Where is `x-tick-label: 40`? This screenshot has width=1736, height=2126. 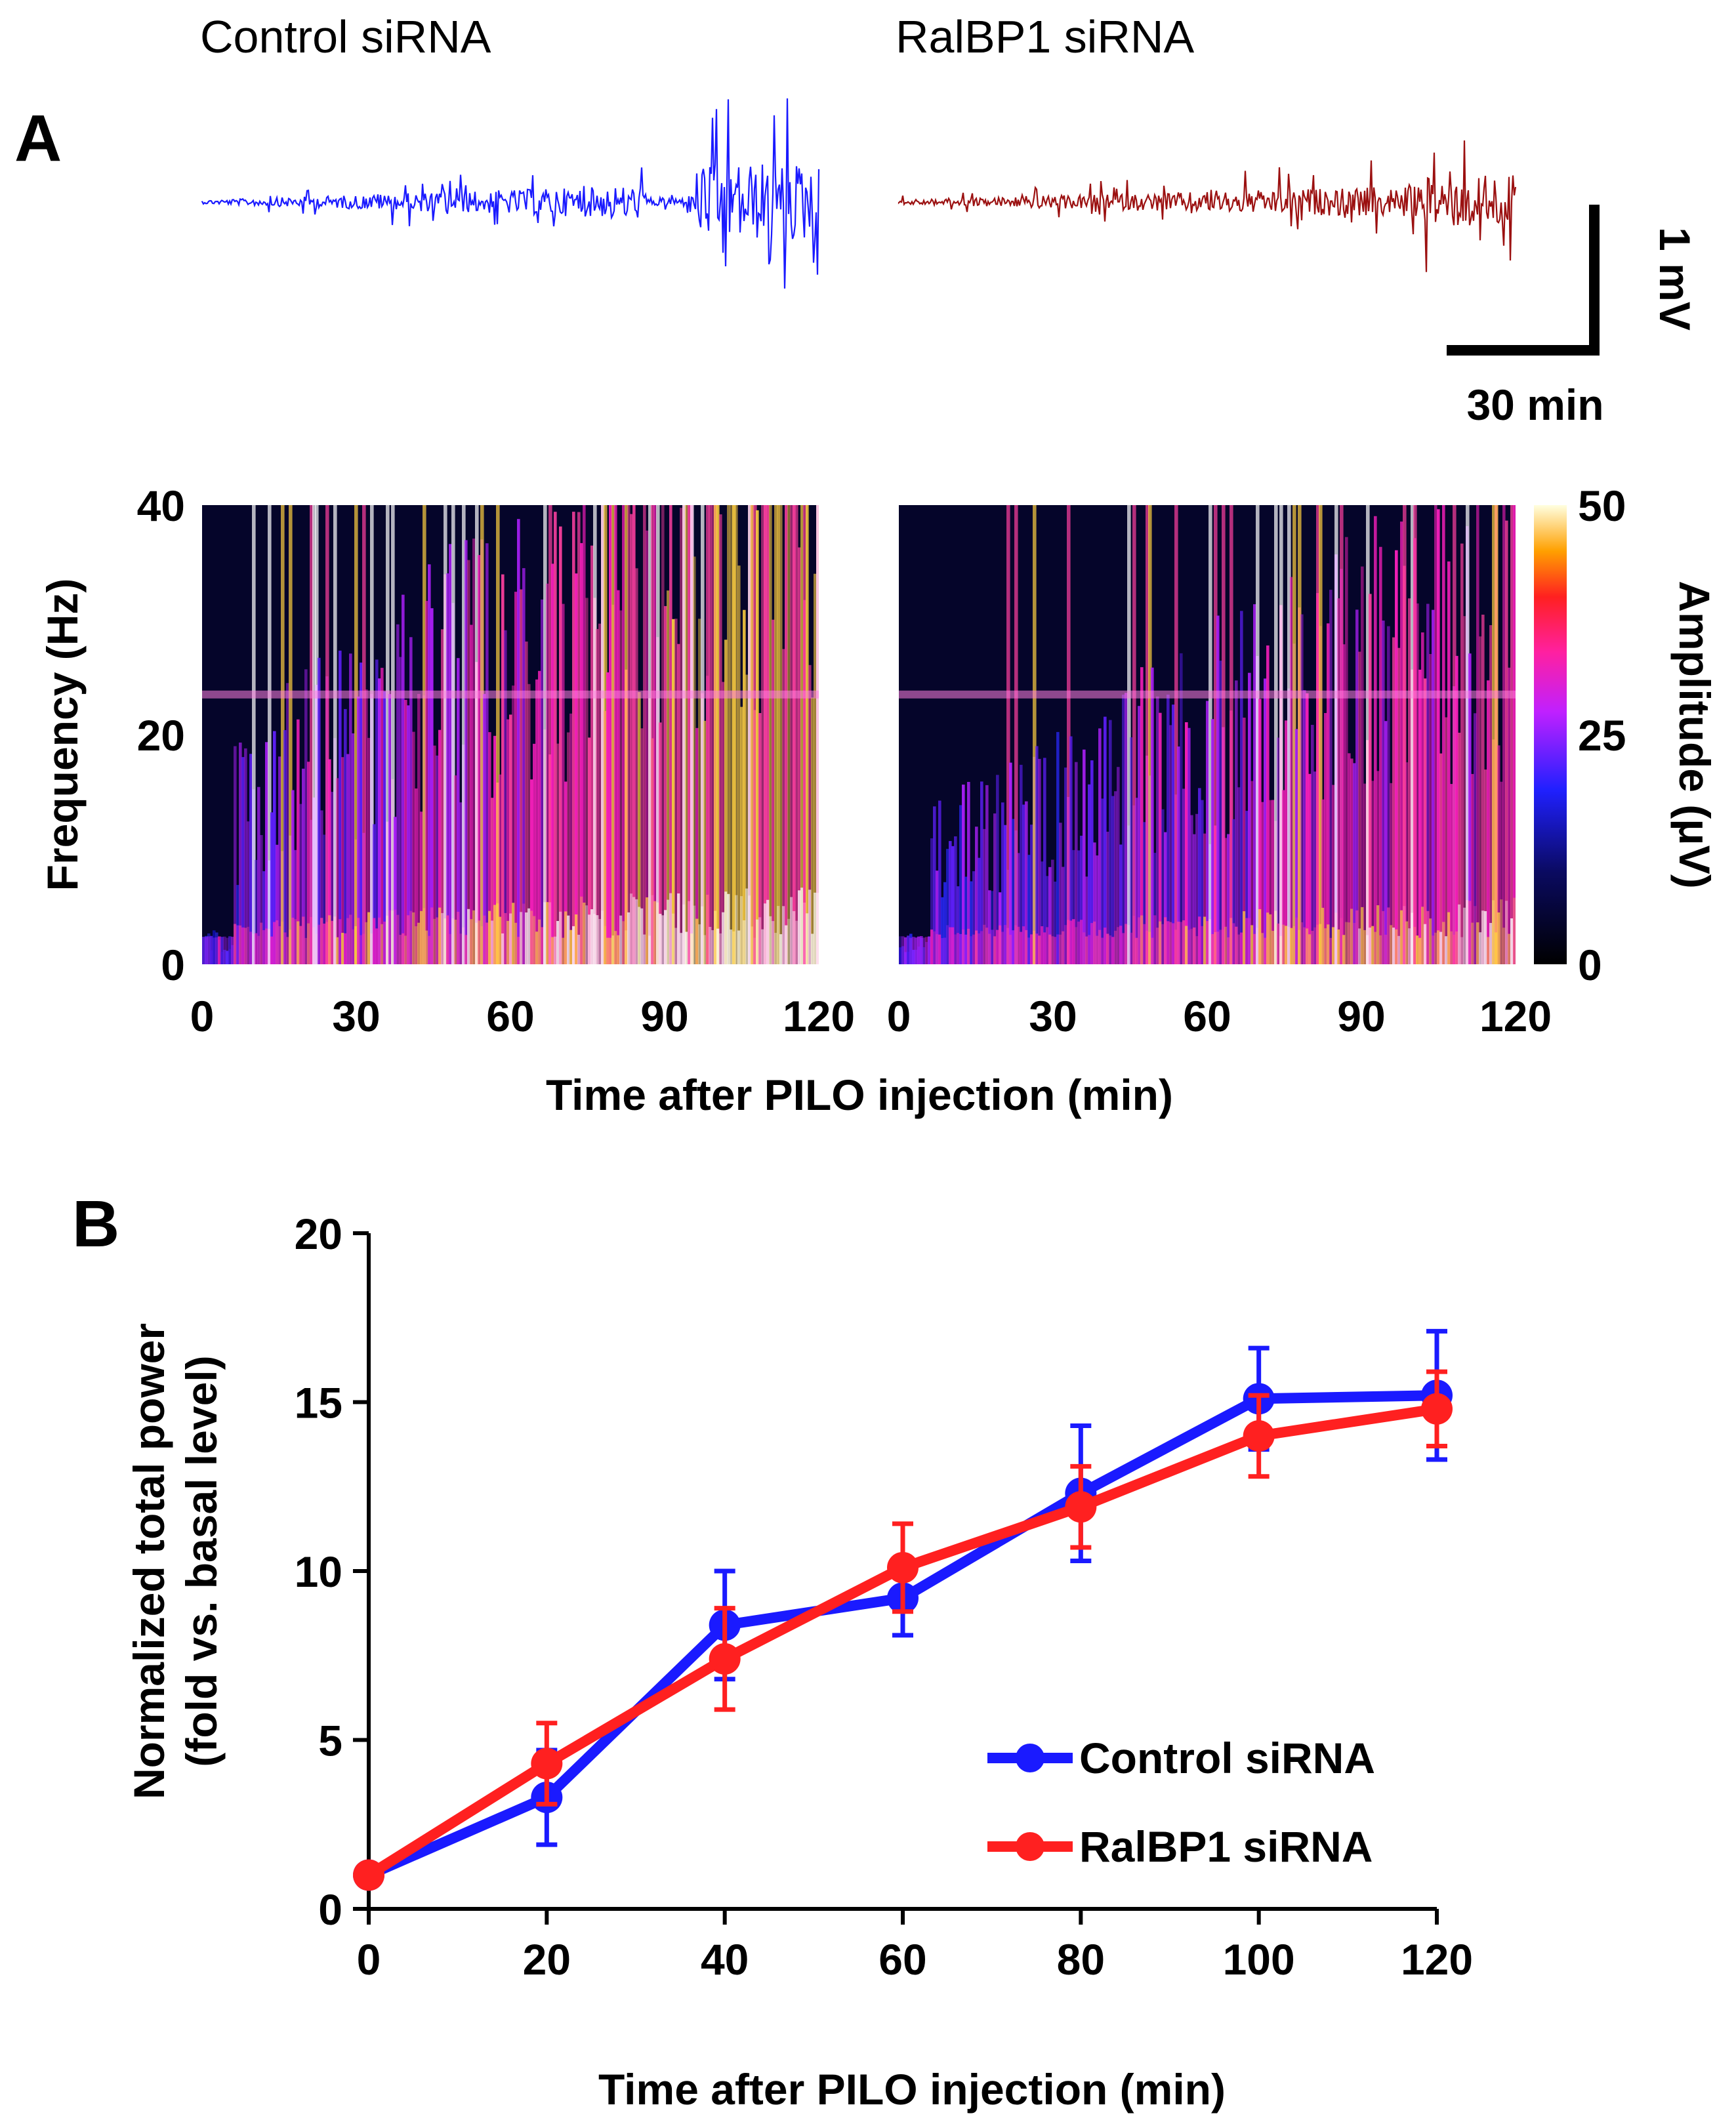 x-tick-label: 40 is located at coordinates (725, 1959).